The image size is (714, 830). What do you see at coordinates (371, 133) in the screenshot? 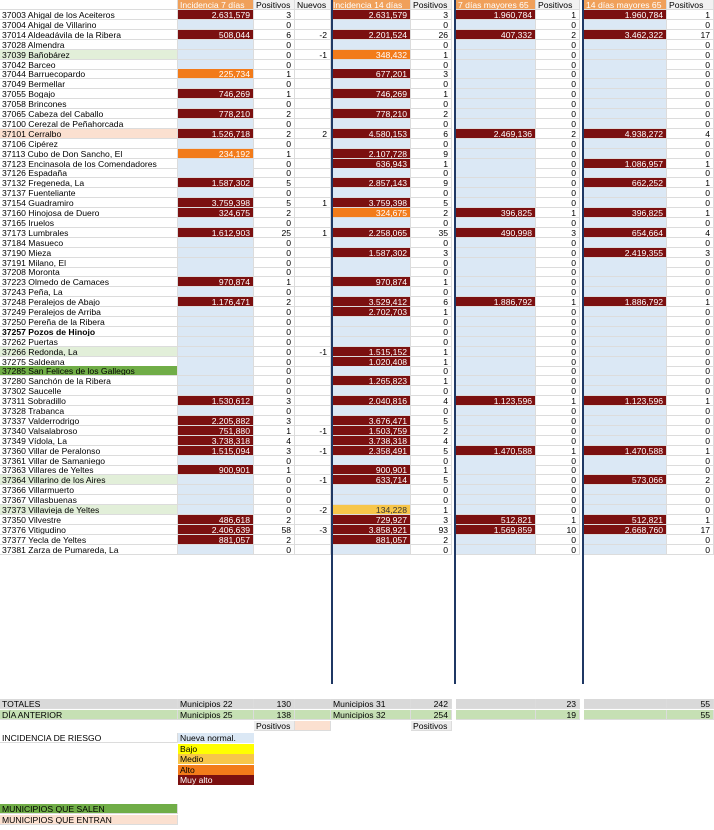
I see `incidencia-14-cell: 4.580,153` at bounding box center [371, 133].